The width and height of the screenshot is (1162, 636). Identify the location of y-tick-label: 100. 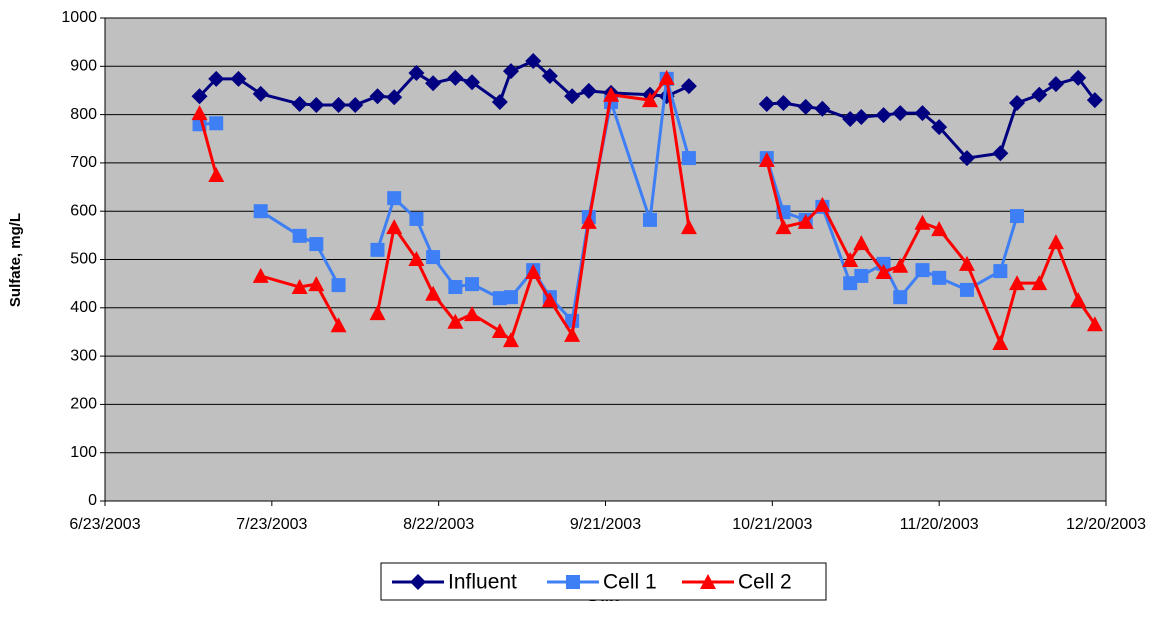
(83, 452).